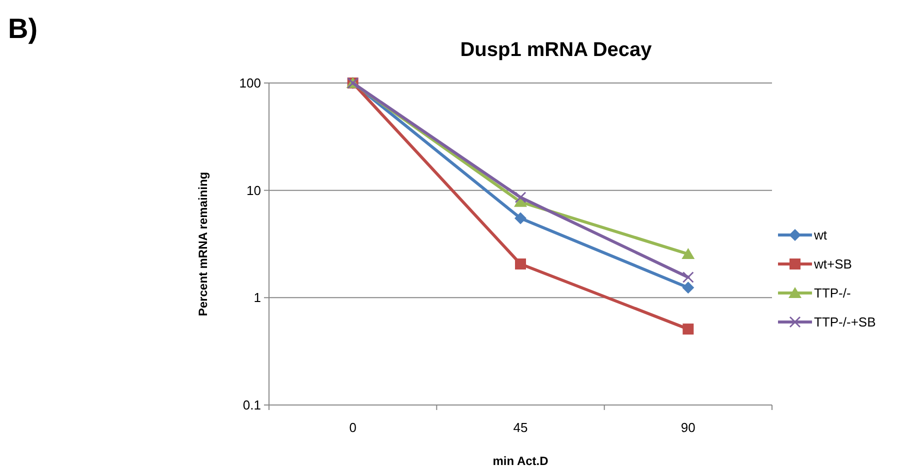  What do you see at coordinates (820, 235) in the screenshot?
I see `legend-label: wt` at bounding box center [820, 235].